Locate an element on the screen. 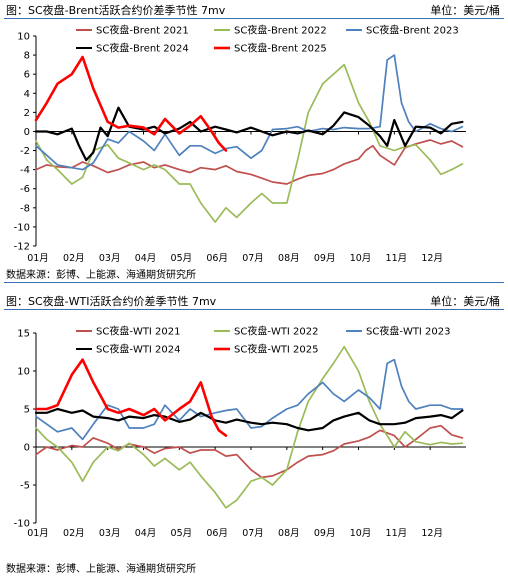  legend-label: SC夜盘-Brent 2021 is located at coordinates (142, 30).